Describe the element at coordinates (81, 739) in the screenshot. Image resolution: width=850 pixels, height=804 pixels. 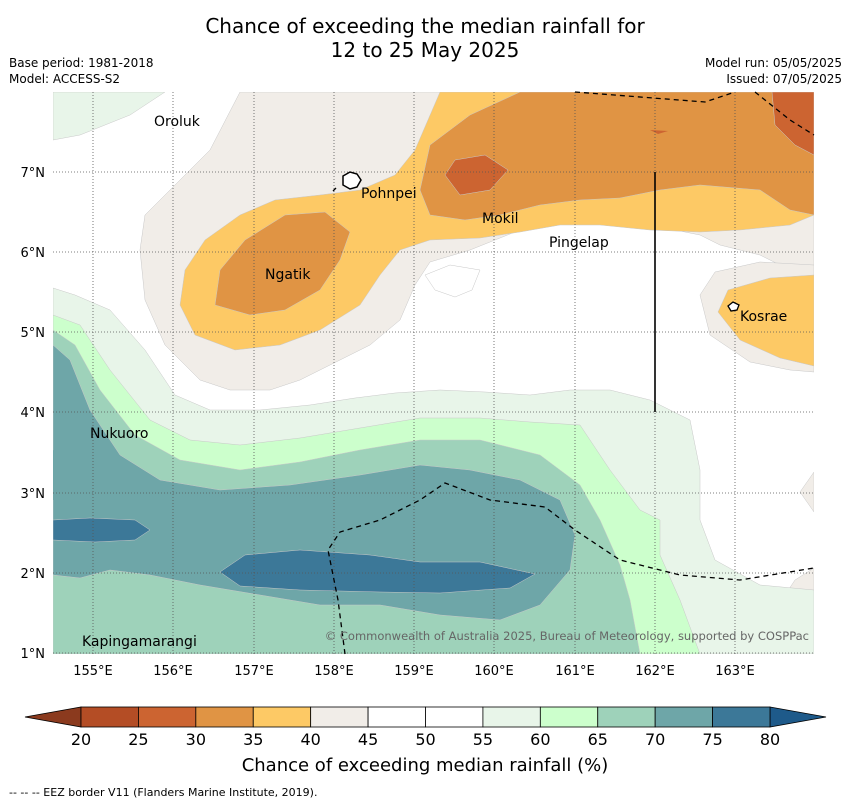
I see `colorbar-tick-label: 20` at that location.